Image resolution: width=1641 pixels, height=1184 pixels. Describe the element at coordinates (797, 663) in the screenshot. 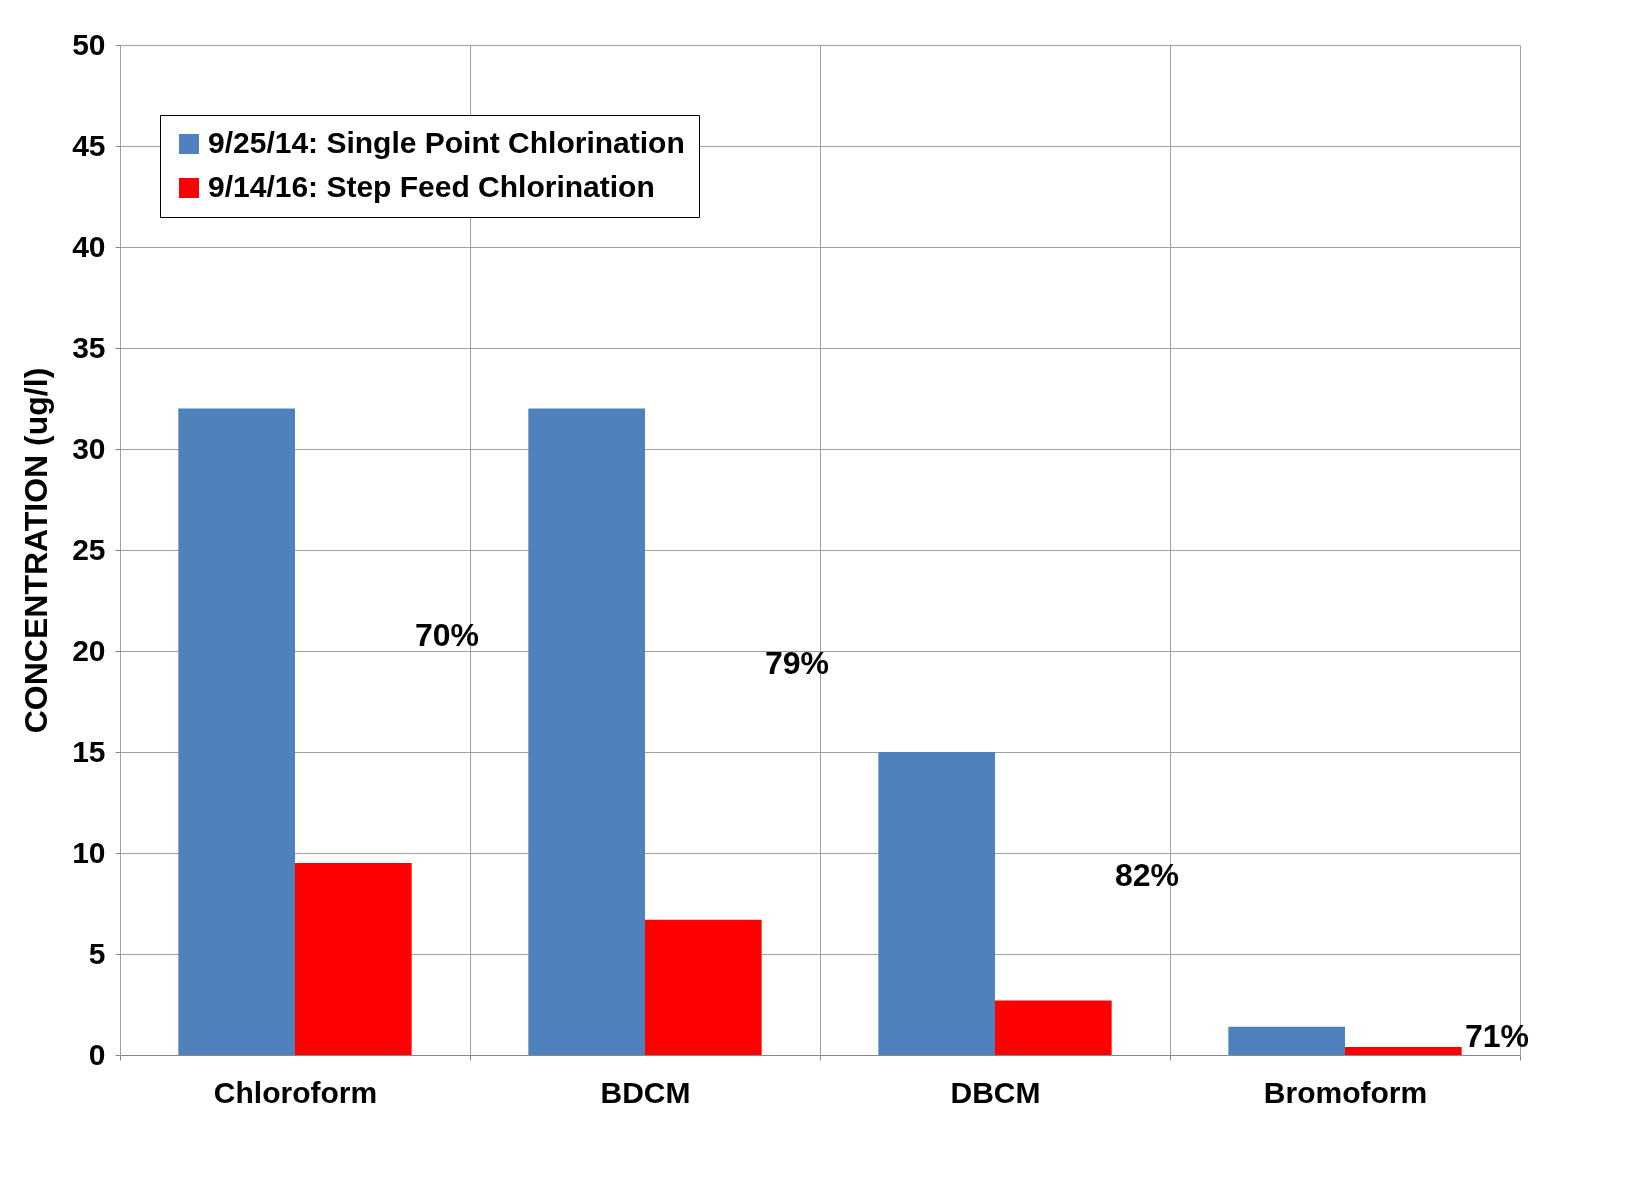

I see `annotation: 79%` at that location.